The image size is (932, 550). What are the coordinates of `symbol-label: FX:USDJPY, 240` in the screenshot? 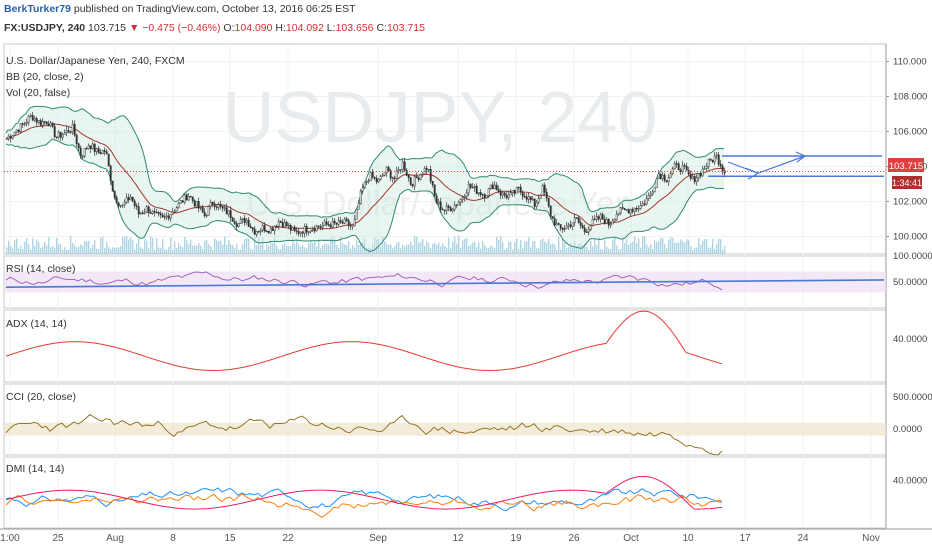 It's located at (45, 28).